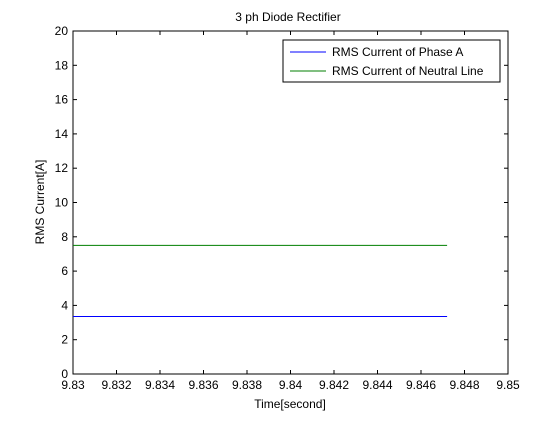 The height and width of the screenshot is (425, 560). I want to click on x-axis-label: Time[second], so click(290, 404).